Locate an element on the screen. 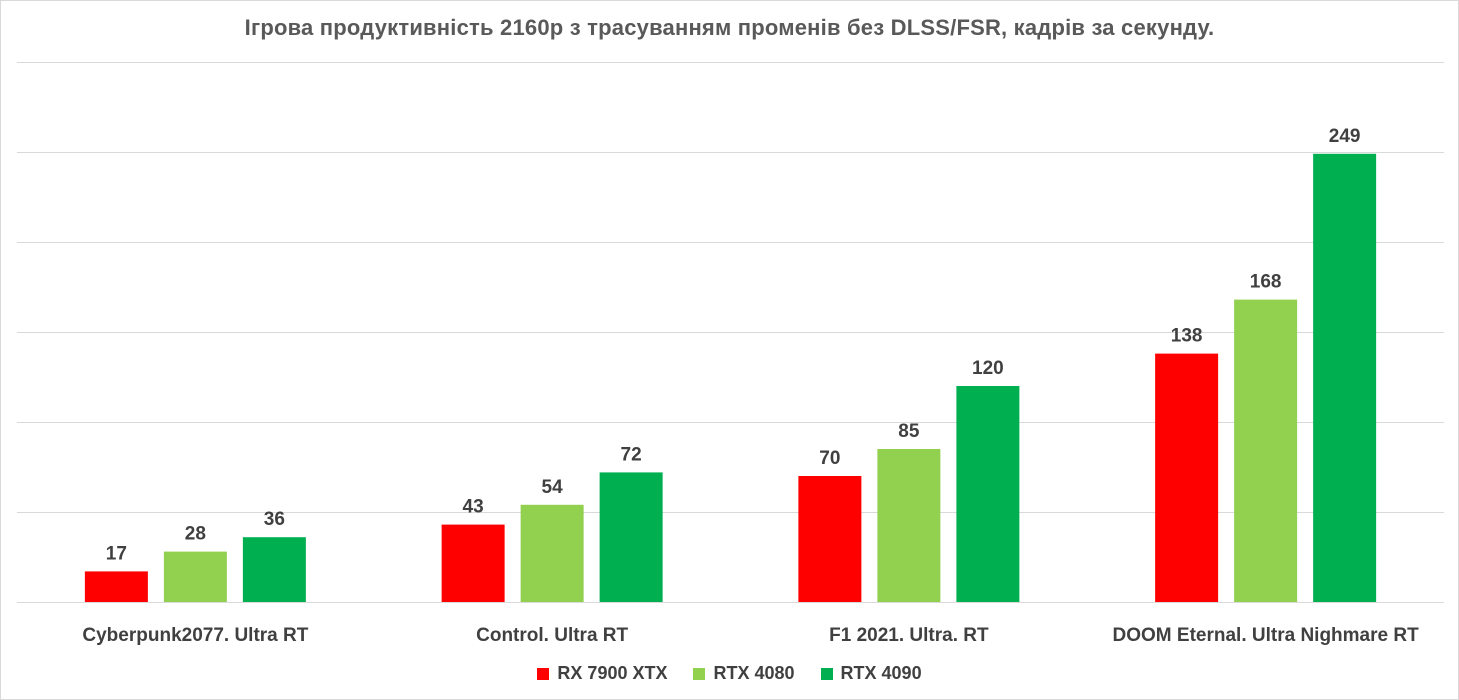  category-label: Cyberpunk2077. Ultra RT is located at coordinates (195, 635).